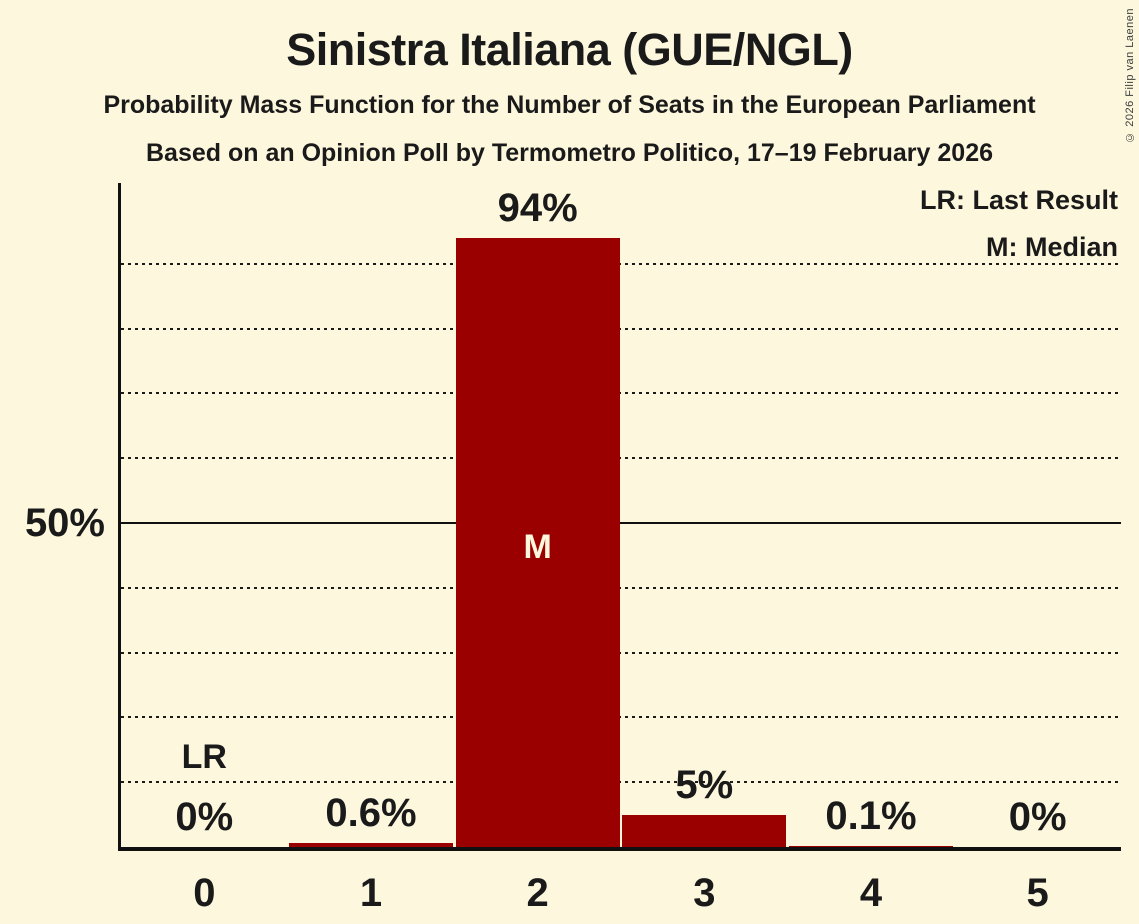  What do you see at coordinates (621, 717) in the screenshot?
I see `gridline-20pct` at bounding box center [621, 717].